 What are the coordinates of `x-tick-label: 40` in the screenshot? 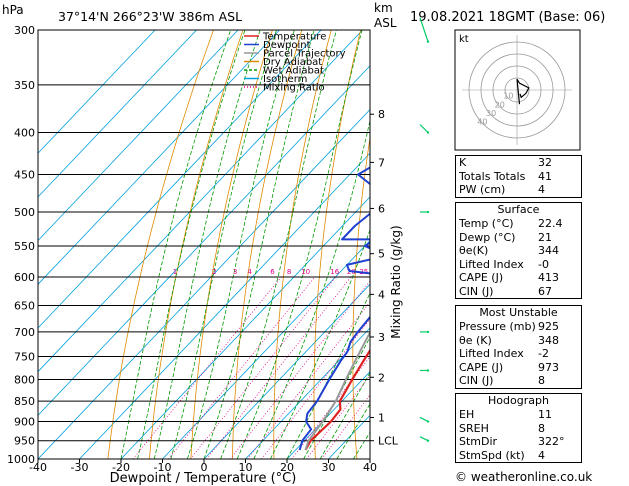 It's located at (370, 467).